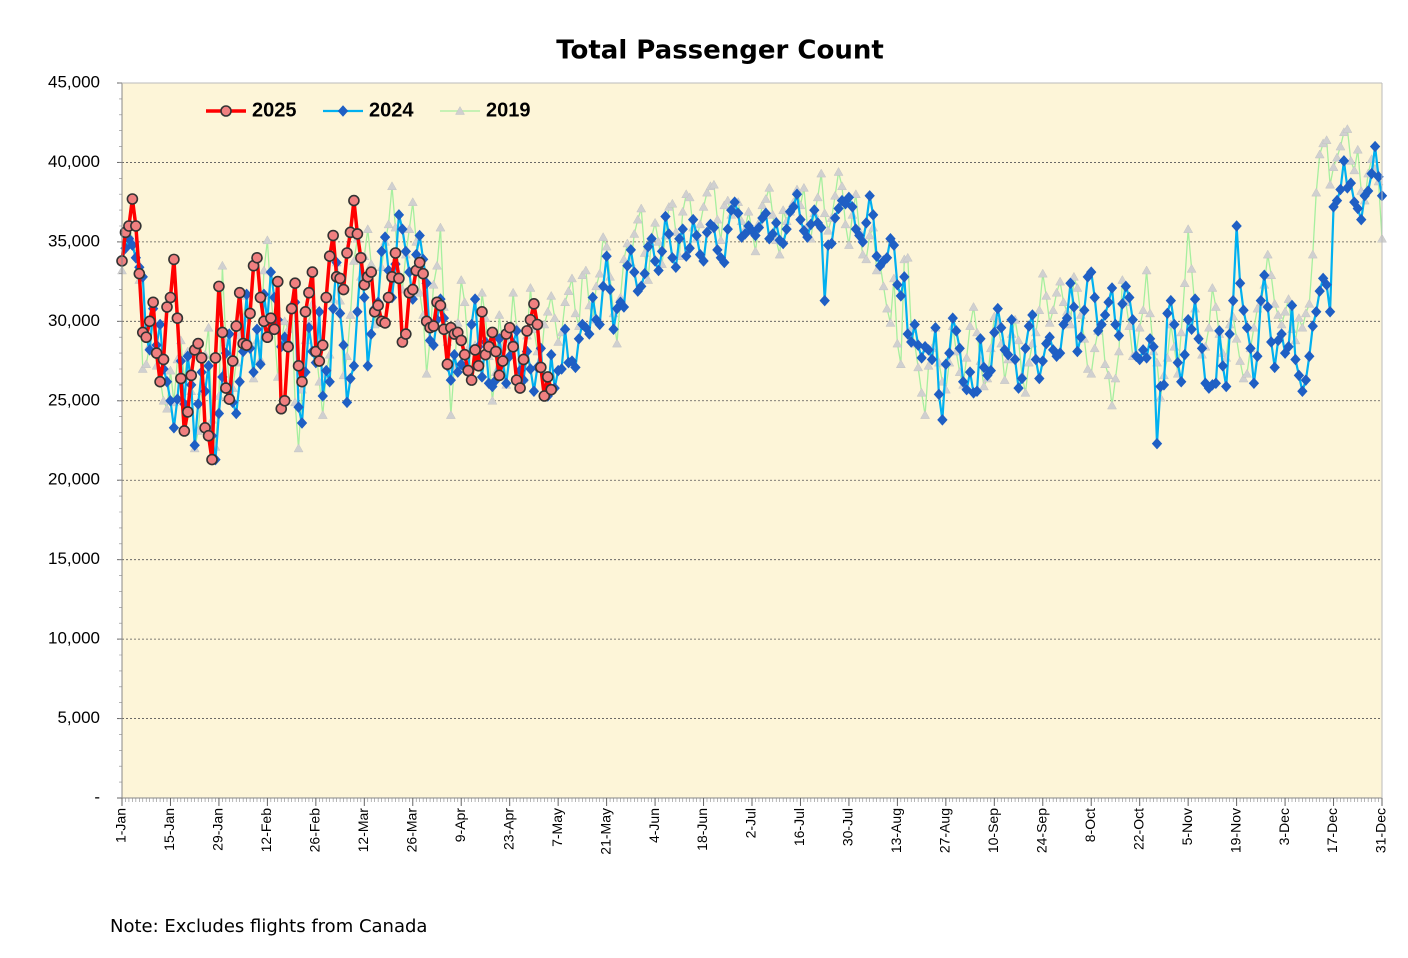  Describe the element at coordinates (411, 830) in the screenshot. I see `x-tick-label: 26-Mar` at that location.